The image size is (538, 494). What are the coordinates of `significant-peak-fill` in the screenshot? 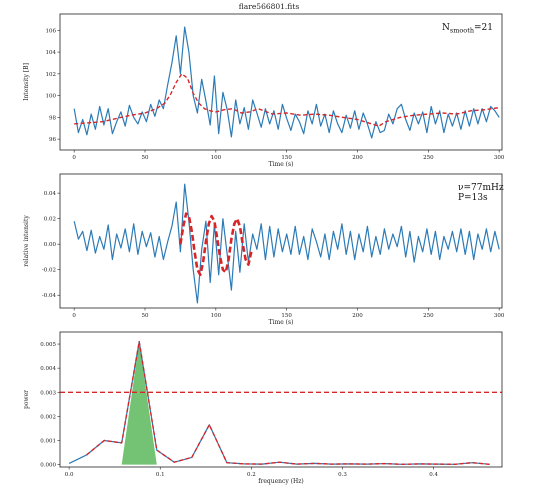 It's located at (139, 403).